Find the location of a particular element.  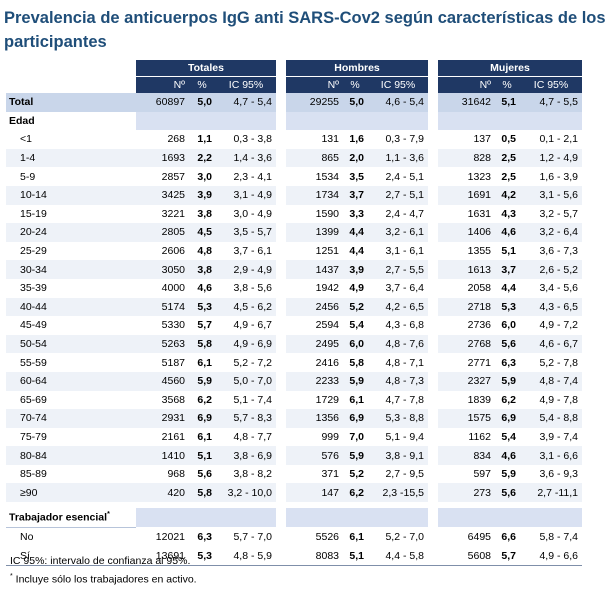

cell-pct: 3,8 is located at coordinates (204, 213).